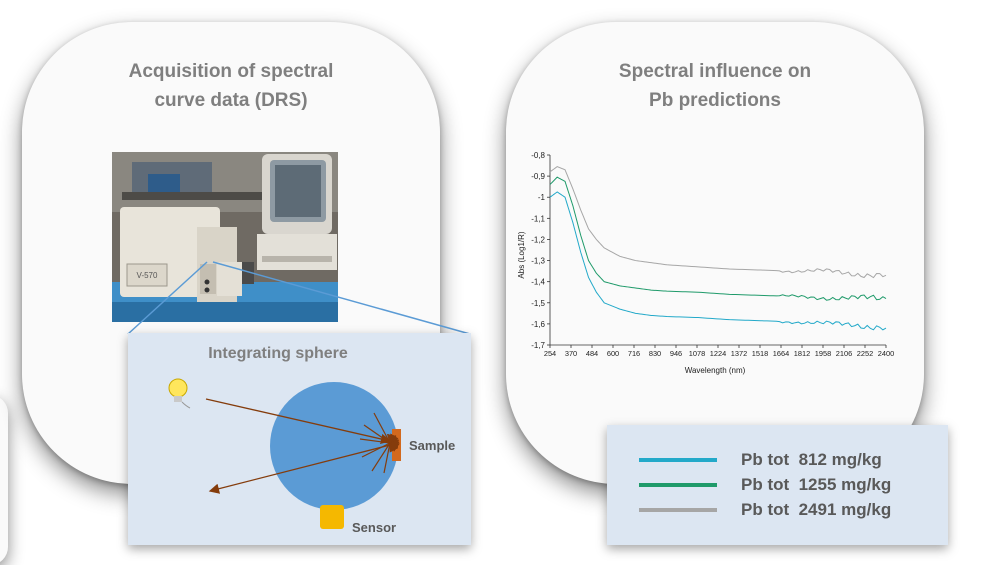 This screenshot has height=565, width=1000. I want to click on x-tick-label: 2106, so click(844, 353).